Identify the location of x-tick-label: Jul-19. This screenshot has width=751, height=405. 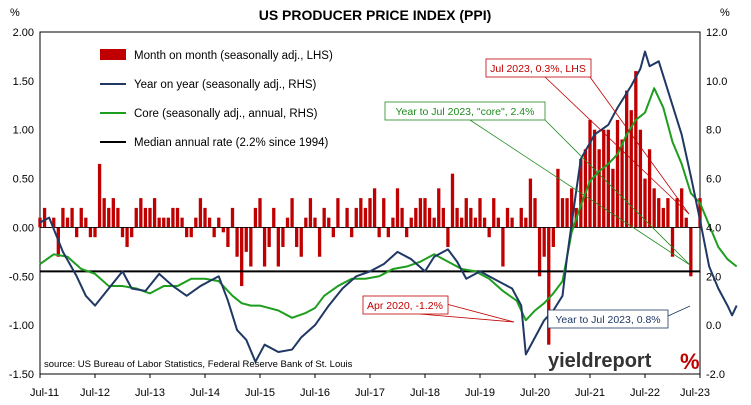
(480, 393).